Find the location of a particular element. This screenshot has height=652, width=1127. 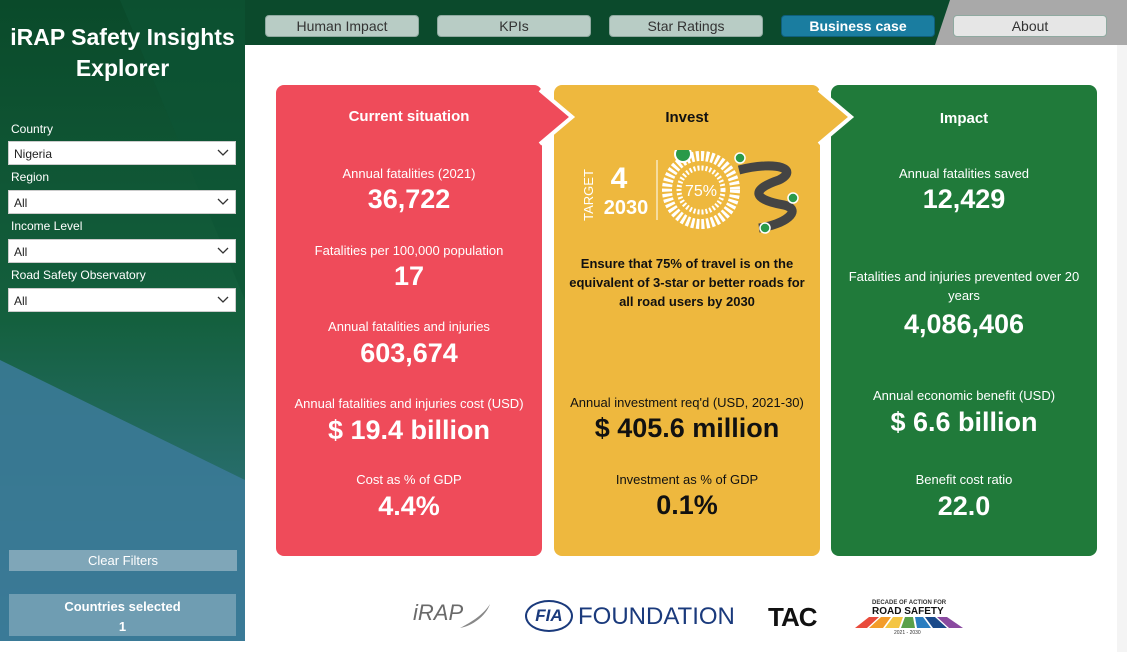

metric-value: 603,674 is located at coordinates (409, 353).